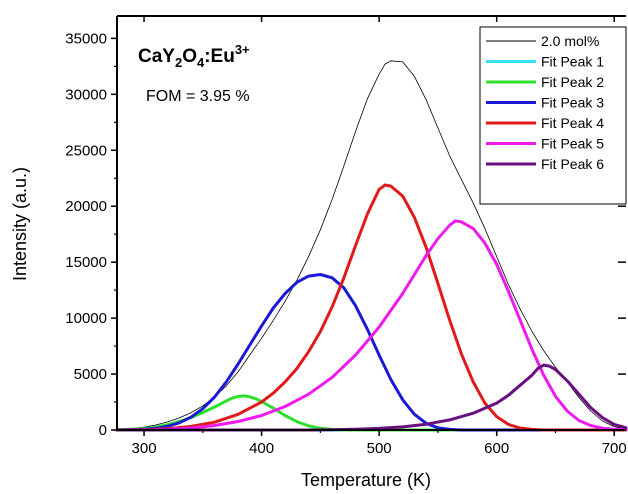  What do you see at coordinates (178, 62) in the screenshot?
I see `compound-sub1: 2` at bounding box center [178, 62].